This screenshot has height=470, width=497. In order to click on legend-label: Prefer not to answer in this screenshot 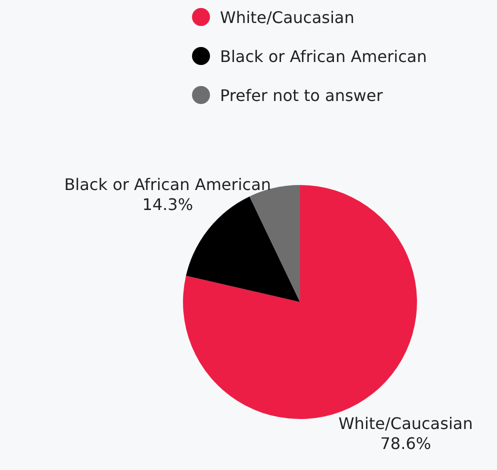, I will do `click(301, 95)`.